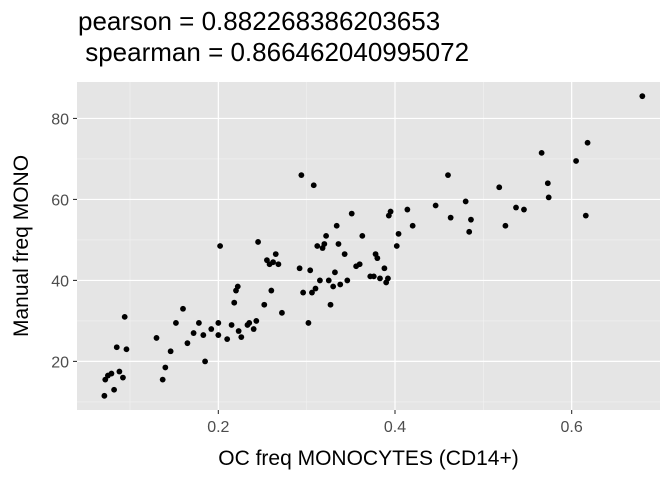 The image size is (672, 480). I want to click on x-tick-label: 0.4, so click(395, 427).